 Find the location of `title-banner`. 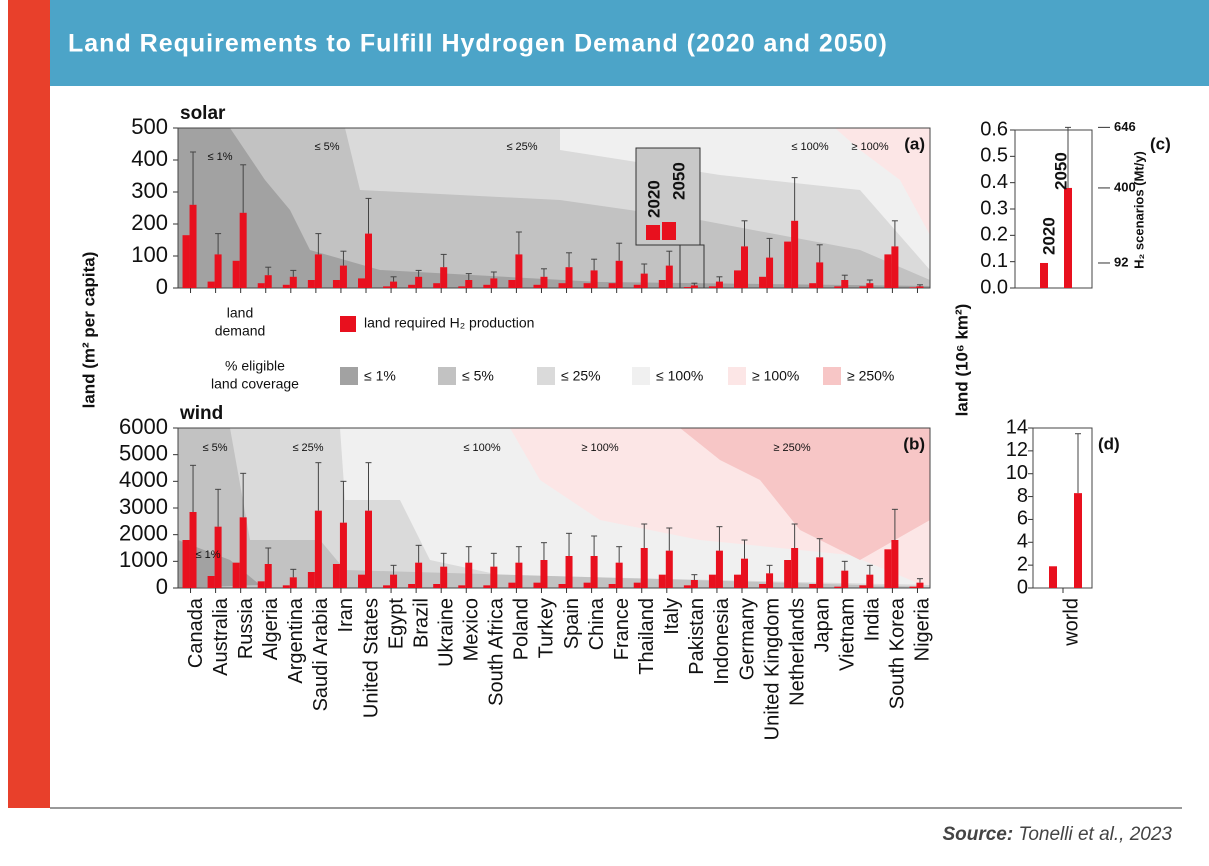

title-banner is located at coordinates (629, 43).